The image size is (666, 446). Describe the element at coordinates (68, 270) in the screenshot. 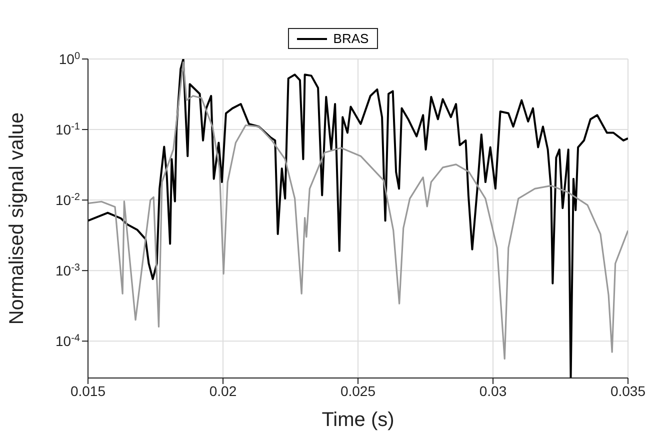

I see `y-tick-label: 10$^{-3}$` at that location.